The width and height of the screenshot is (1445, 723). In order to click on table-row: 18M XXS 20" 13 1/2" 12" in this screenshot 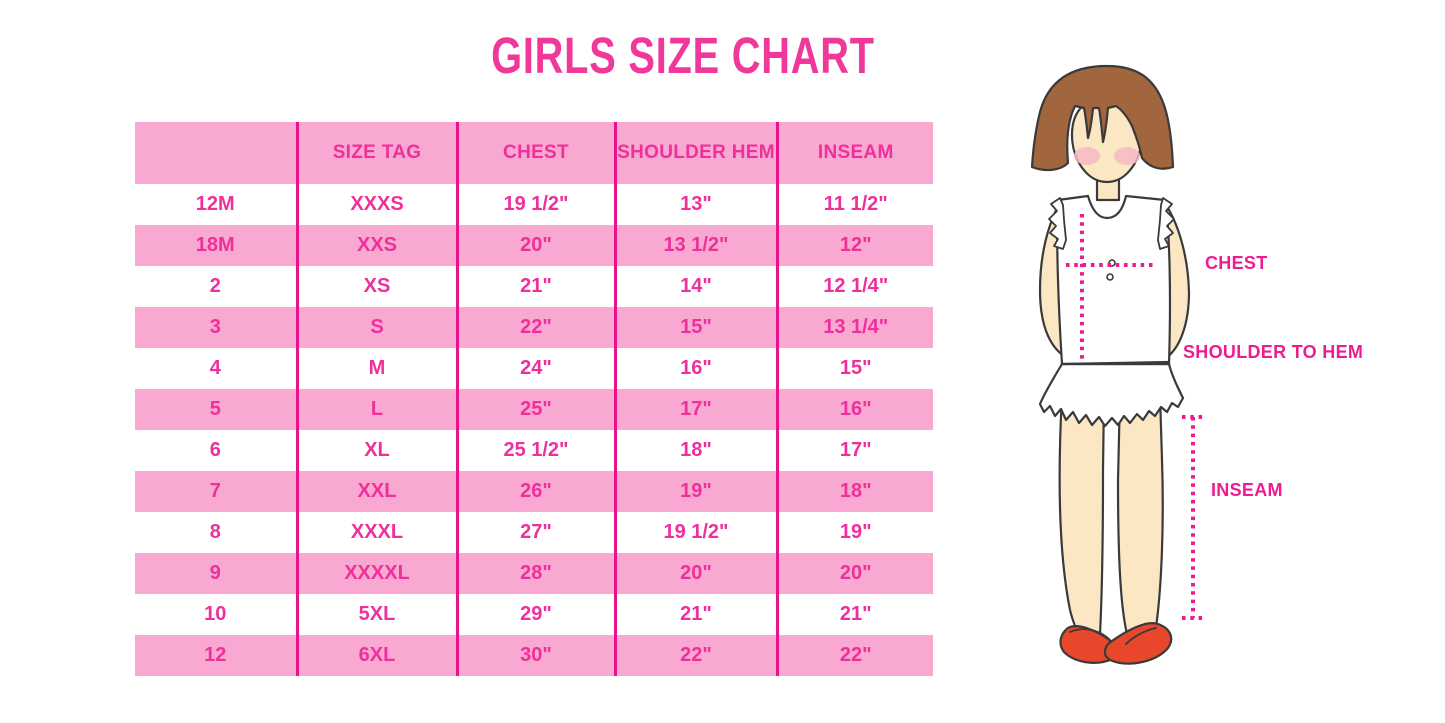, I will do `click(534, 245)`.